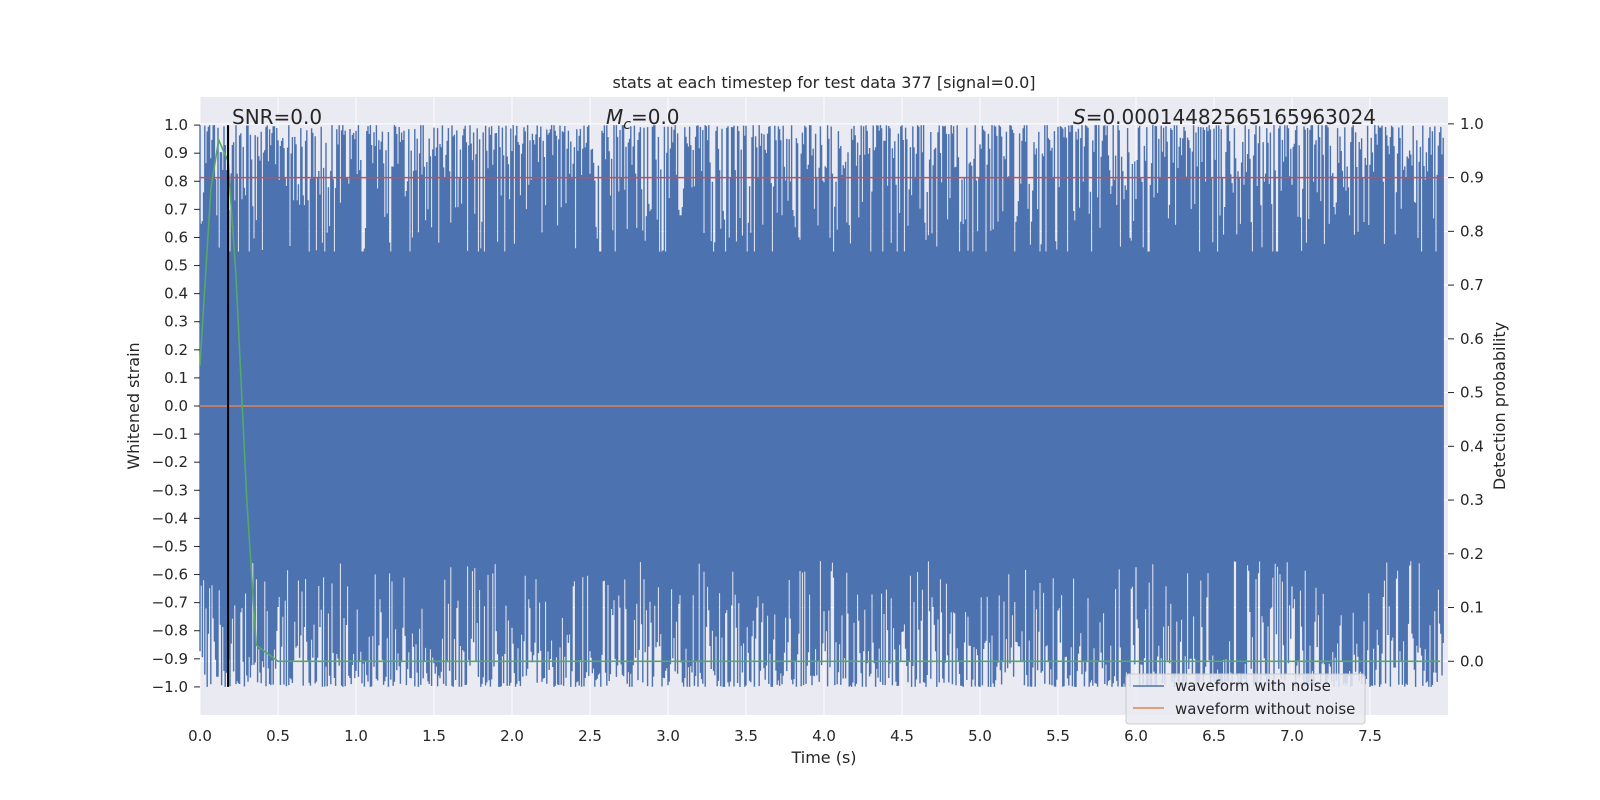 This screenshot has height=800, width=1600. Describe the element at coordinates (356, 736) in the screenshot. I see `x-tick-label: 1.0` at that location.